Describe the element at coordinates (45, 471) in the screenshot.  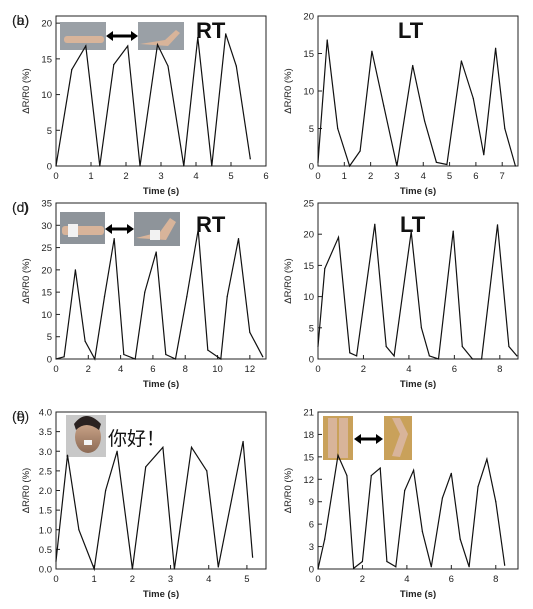
I see `y-tick-label: 2.5` at that location.